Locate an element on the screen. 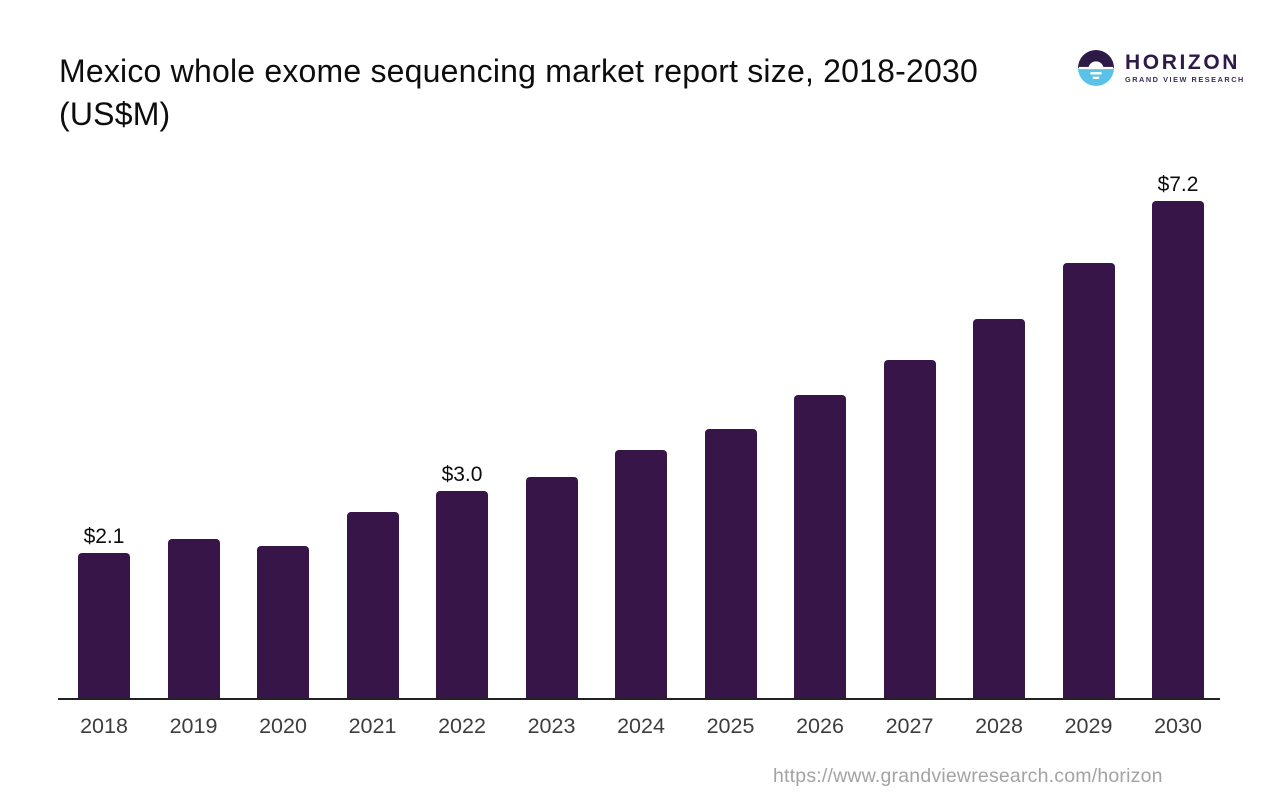 The height and width of the screenshot is (800, 1280). bar-2028 is located at coordinates (999, 508).